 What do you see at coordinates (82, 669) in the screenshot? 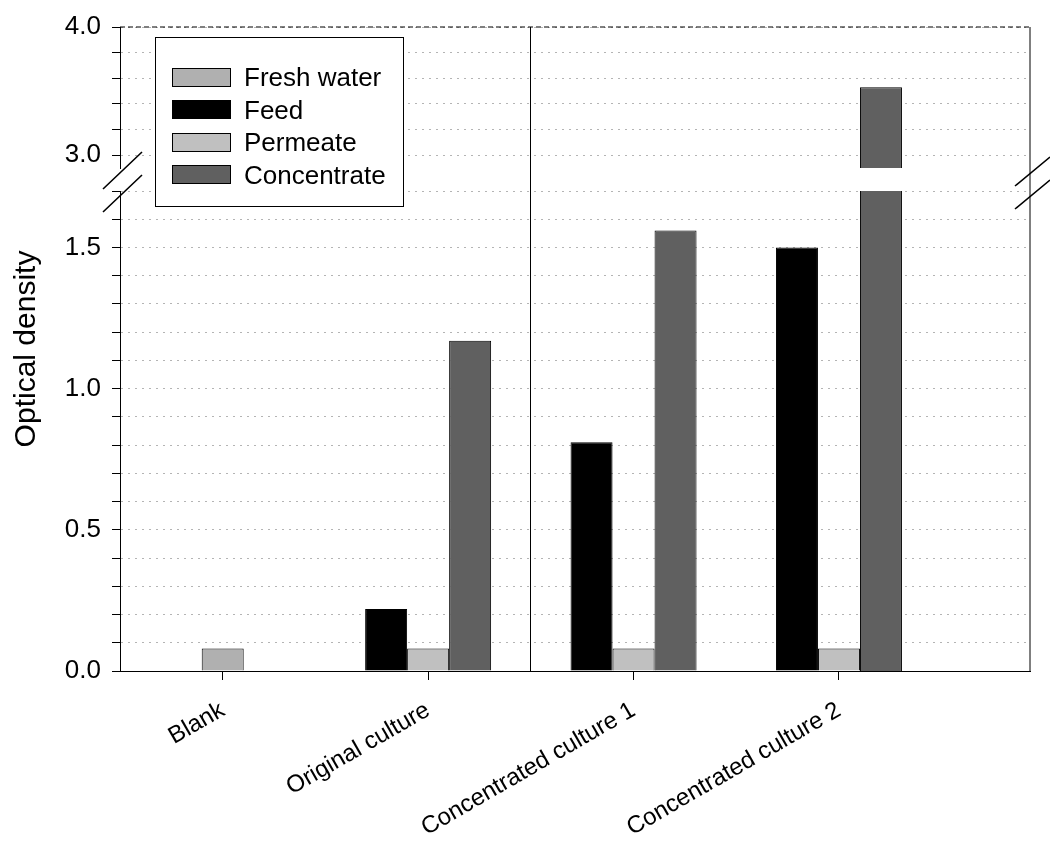
I see `y-tick-label: 0.0` at bounding box center [82, 669].